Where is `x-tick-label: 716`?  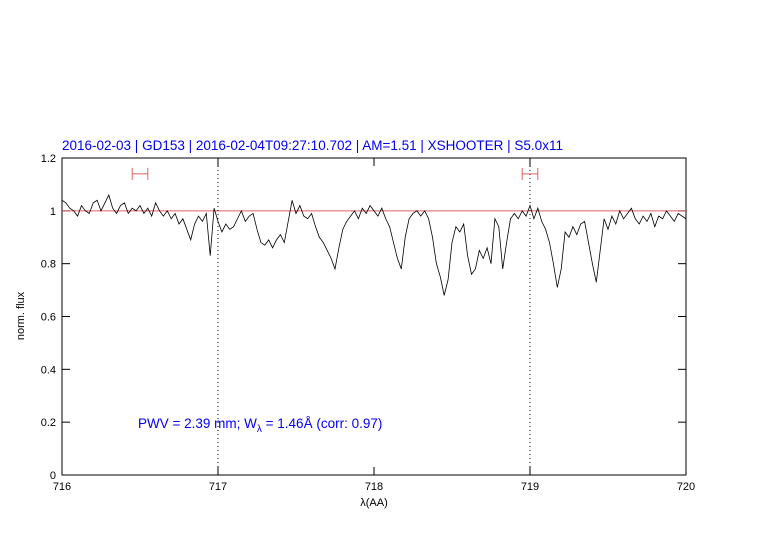
x-tick-label: 716 is located at coordinates (62, 487).